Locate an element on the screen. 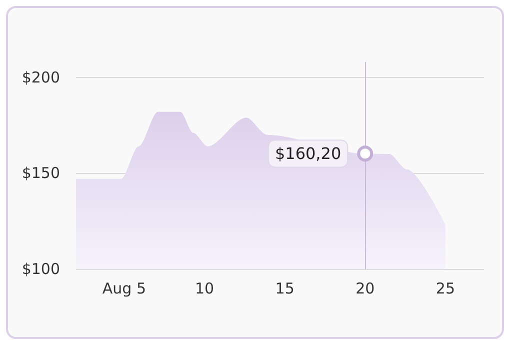 This screenshot has height=347, width=512. annotation: $160,20 is located at coordinates (308, 154).